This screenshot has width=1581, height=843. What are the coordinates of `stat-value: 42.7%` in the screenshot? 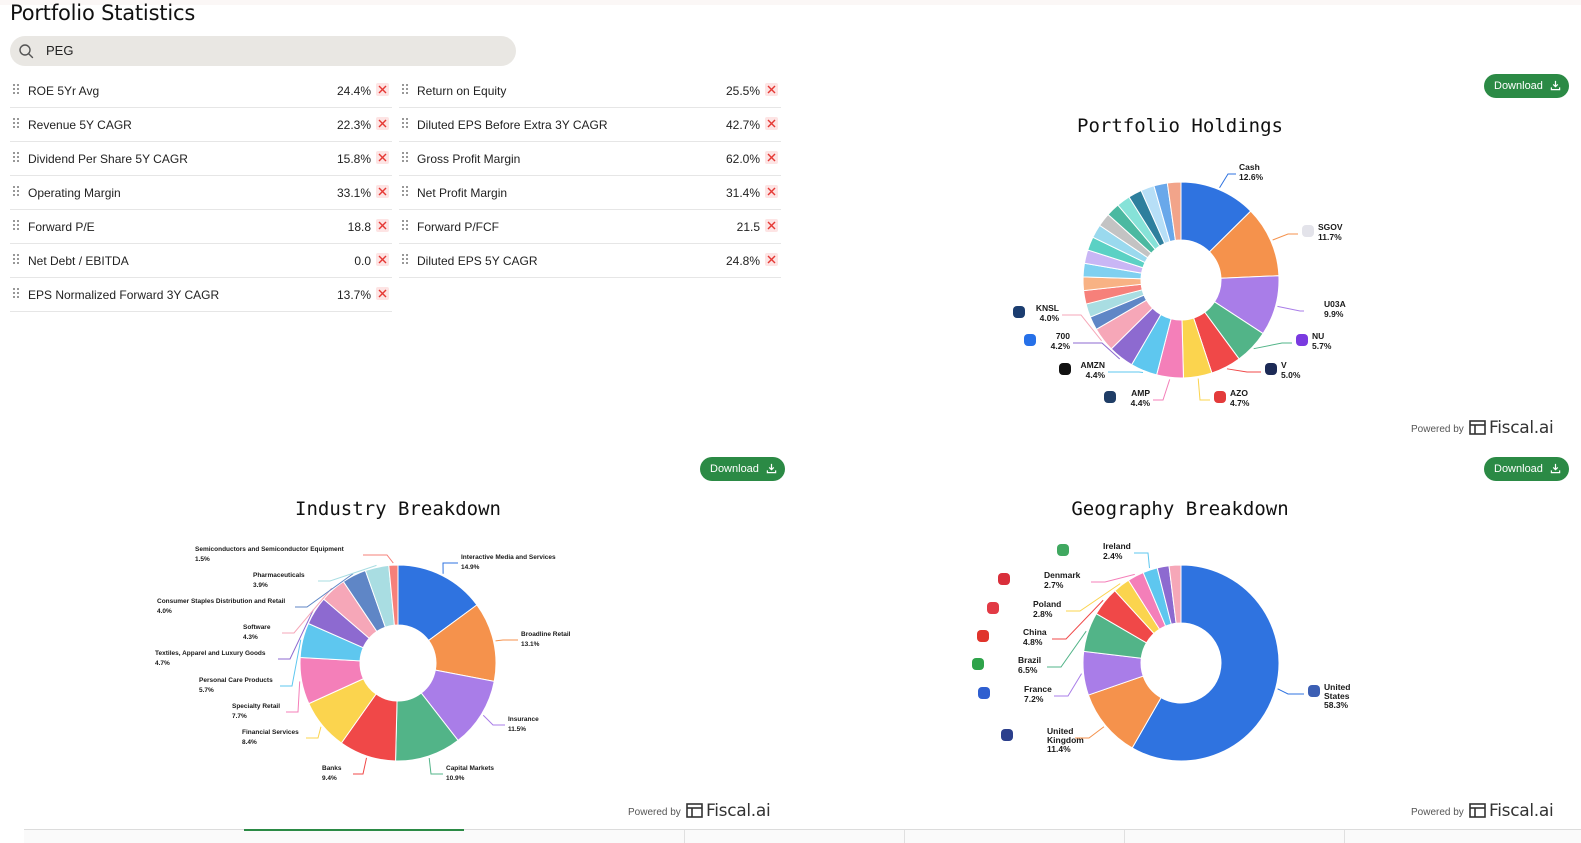 It's located at (742, 125).